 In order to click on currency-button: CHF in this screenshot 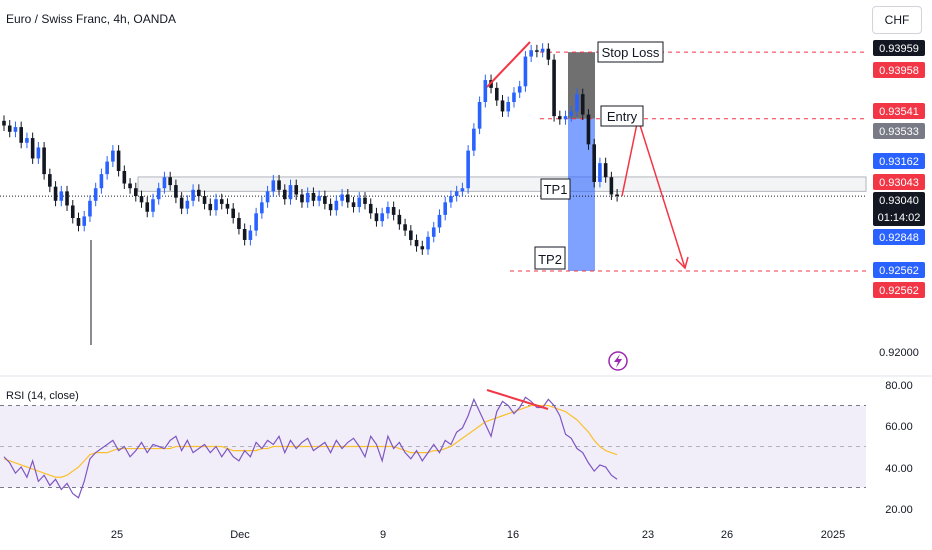, I will do `click(897, 20)`.